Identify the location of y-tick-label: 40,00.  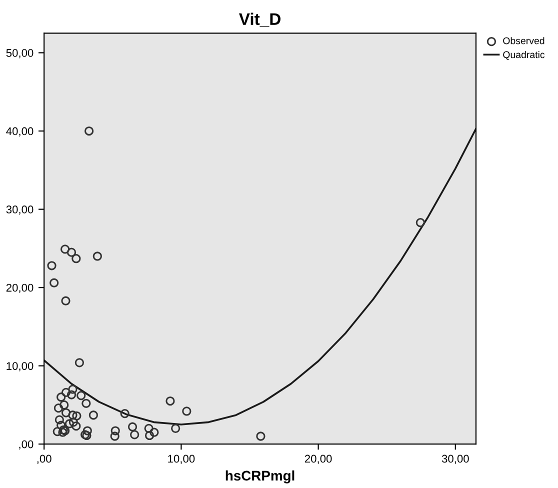
(20, 131).